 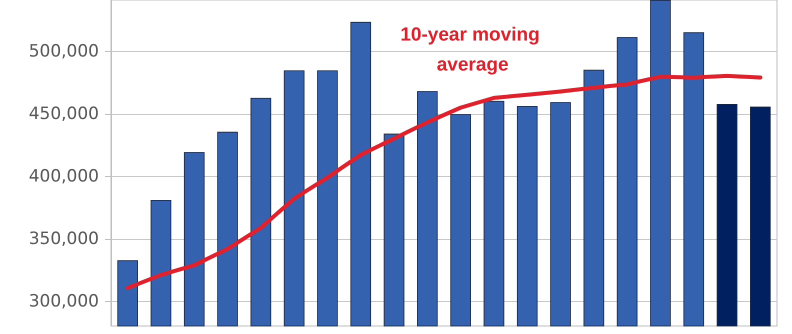 I want to click on series-label: 10-year moving average, so click(x=472, y=50).